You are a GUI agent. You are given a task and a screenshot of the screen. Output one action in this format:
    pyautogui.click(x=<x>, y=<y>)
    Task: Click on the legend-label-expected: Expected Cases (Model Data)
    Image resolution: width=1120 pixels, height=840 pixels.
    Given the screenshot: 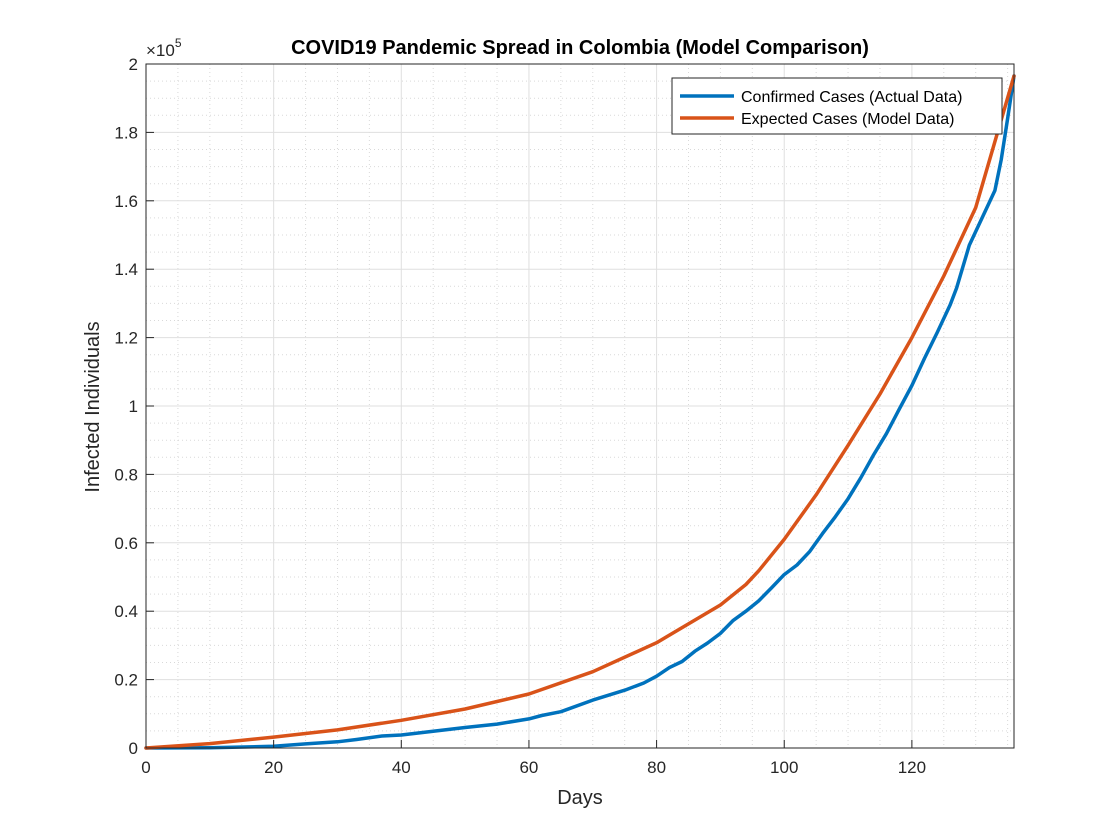 What is the action you would take?
    pyautogui.click(x=847, y=119)
    